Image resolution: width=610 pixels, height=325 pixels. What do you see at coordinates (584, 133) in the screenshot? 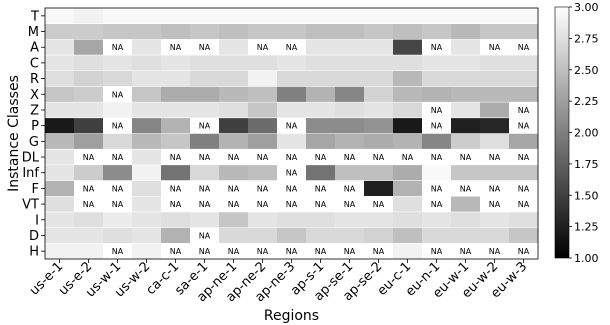
I see `colorbar-ticks: 1.00 1.25 1.50 1.75 2.00 2.25 2.50 2.75 3.00` at bounding box center [584, 133].